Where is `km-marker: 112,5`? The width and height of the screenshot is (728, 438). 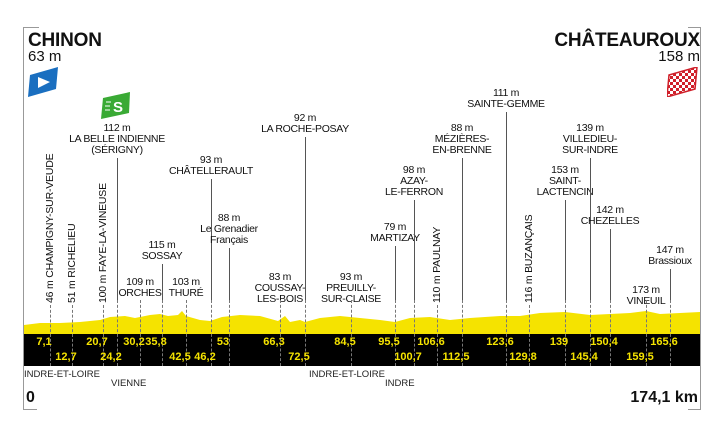
km-marker: 112,5 is located at coordinates (456, 357).